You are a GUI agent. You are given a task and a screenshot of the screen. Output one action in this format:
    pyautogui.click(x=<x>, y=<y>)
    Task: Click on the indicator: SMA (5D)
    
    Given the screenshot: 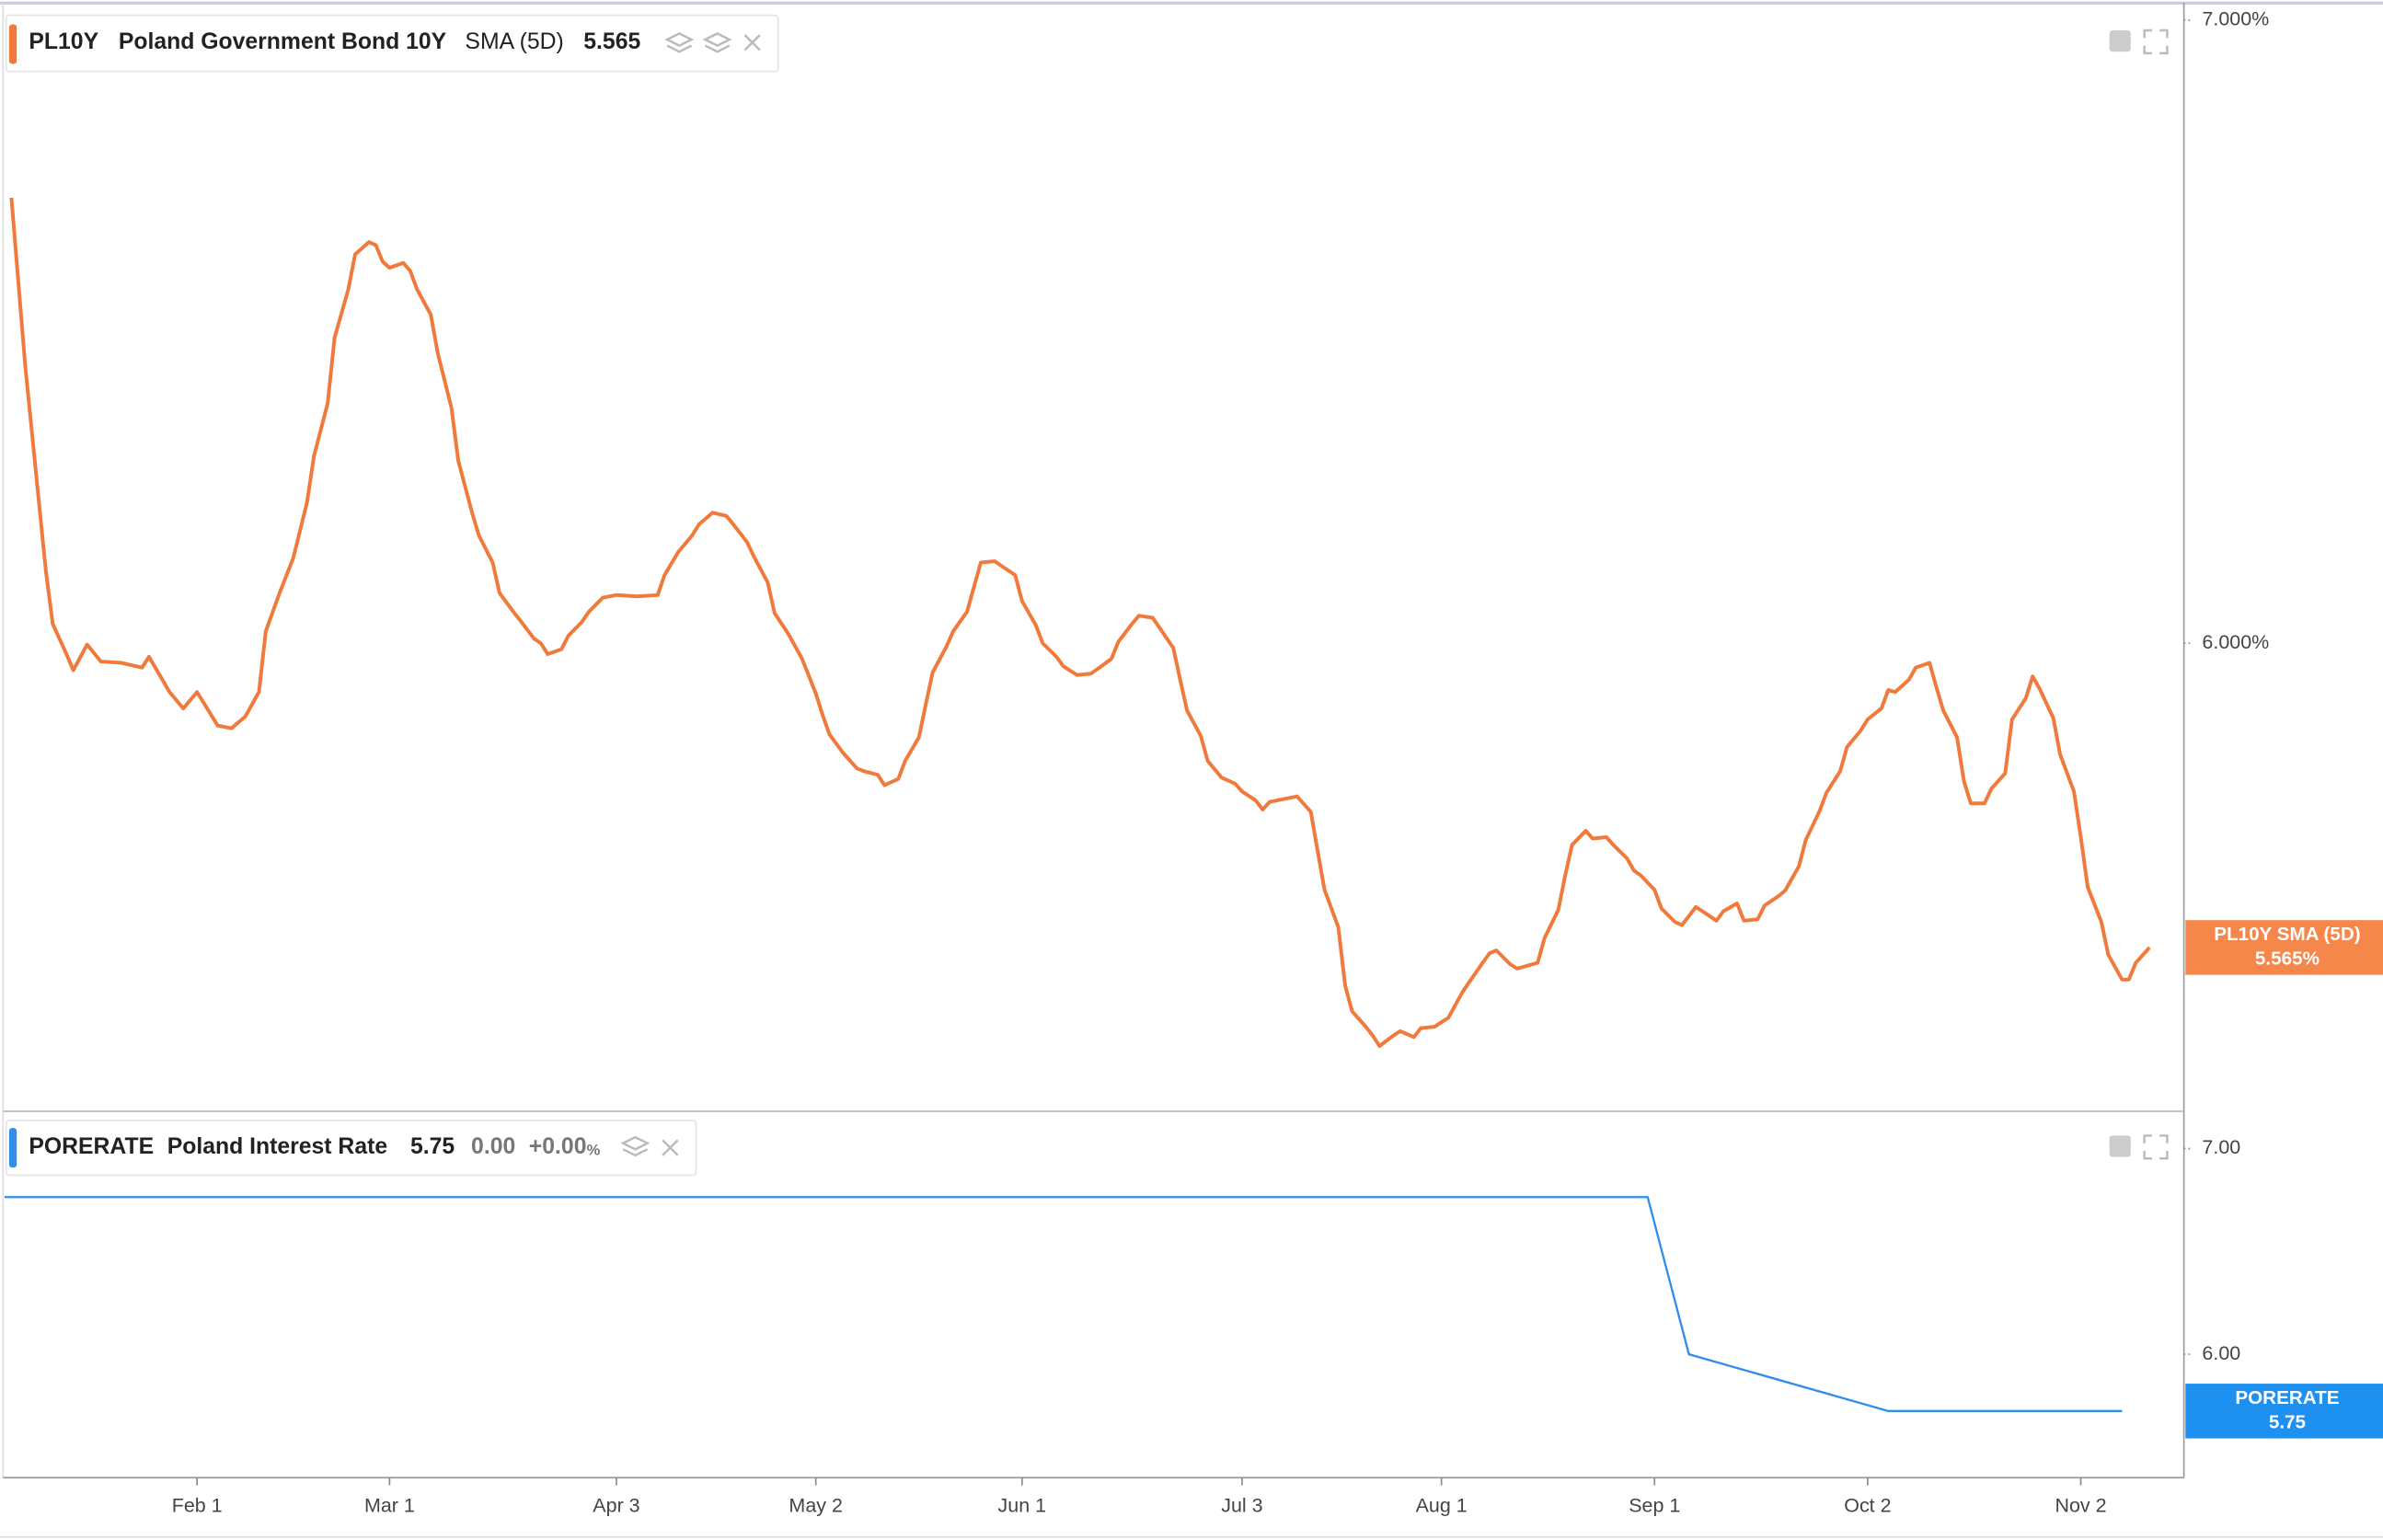 What is the action you would take?
    pyautogui.click(x=514, y=41)
    